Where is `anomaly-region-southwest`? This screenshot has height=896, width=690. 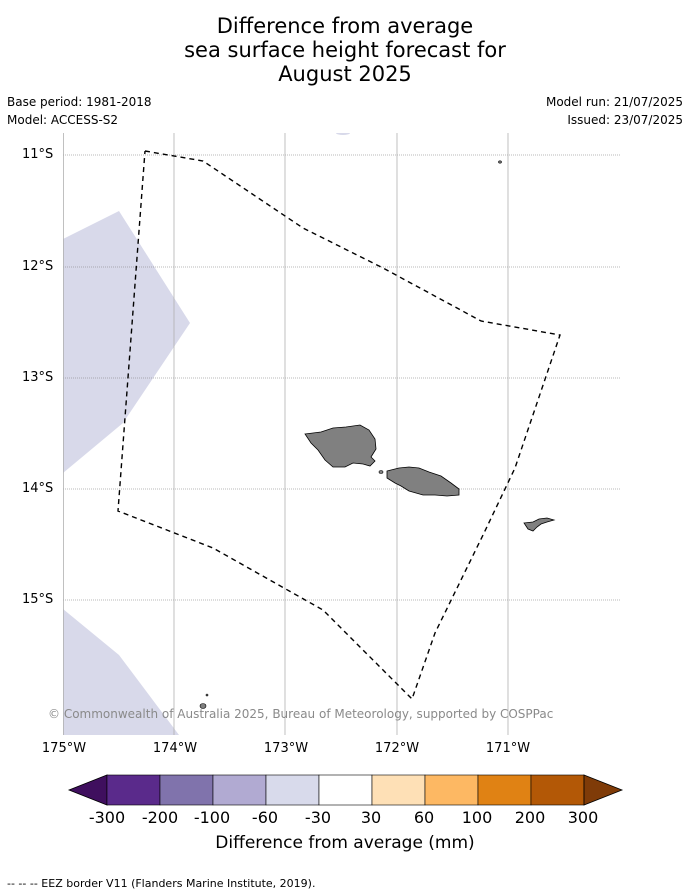
anomaly-region-southwest is located at coordinates (121, 672).